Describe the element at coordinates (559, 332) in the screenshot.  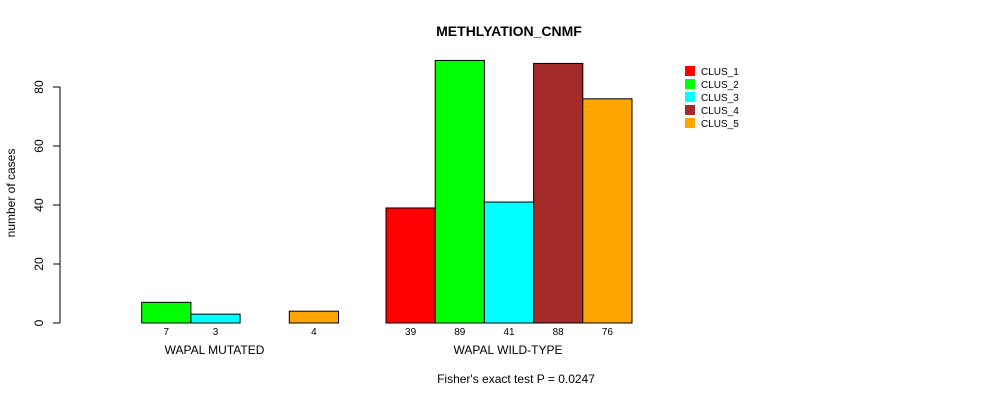
I see `count-label: 88` at that location.